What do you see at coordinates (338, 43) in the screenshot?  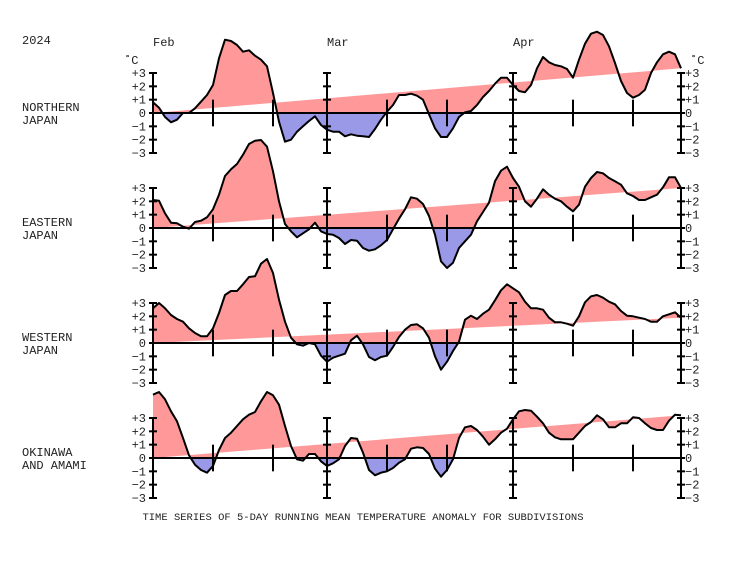 I see `month-label-mar: Mar` at bounding box center [338, 43].